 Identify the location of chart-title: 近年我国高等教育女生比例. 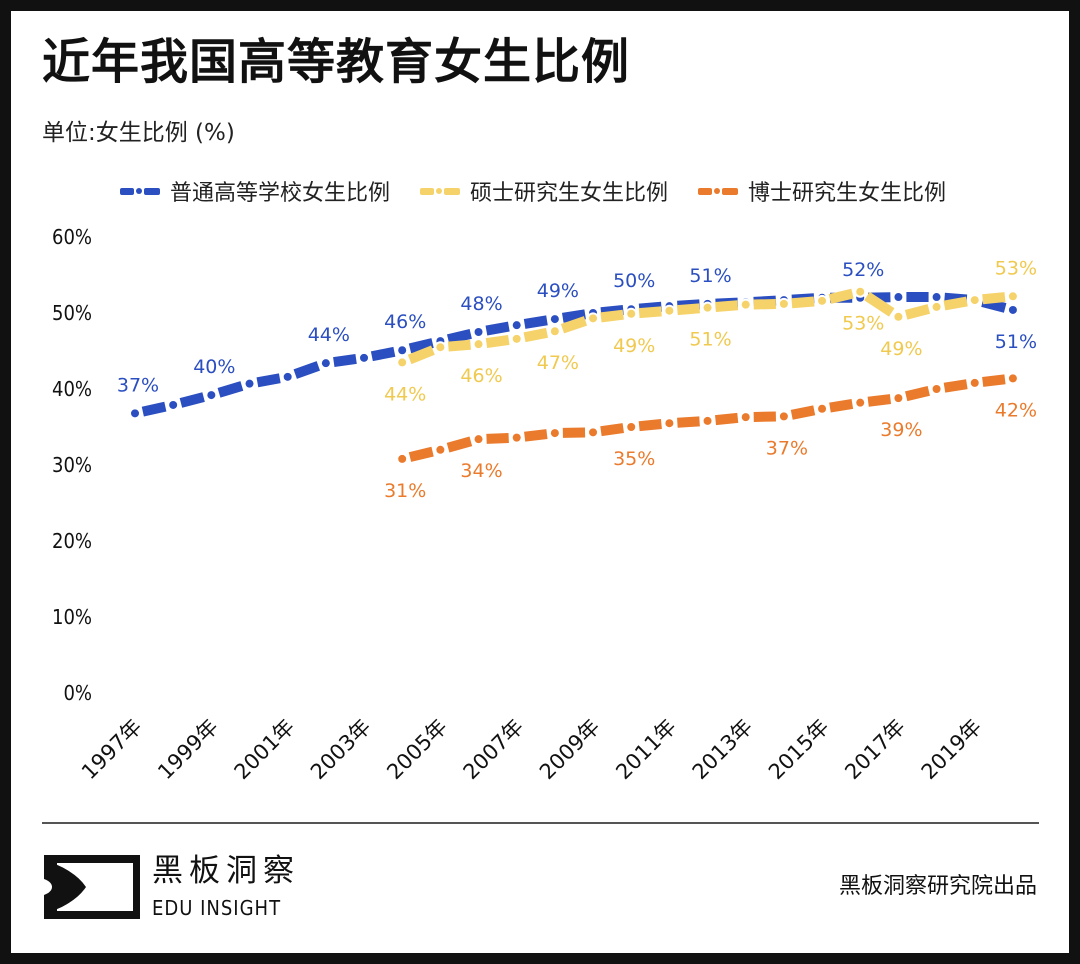
(336, 62).